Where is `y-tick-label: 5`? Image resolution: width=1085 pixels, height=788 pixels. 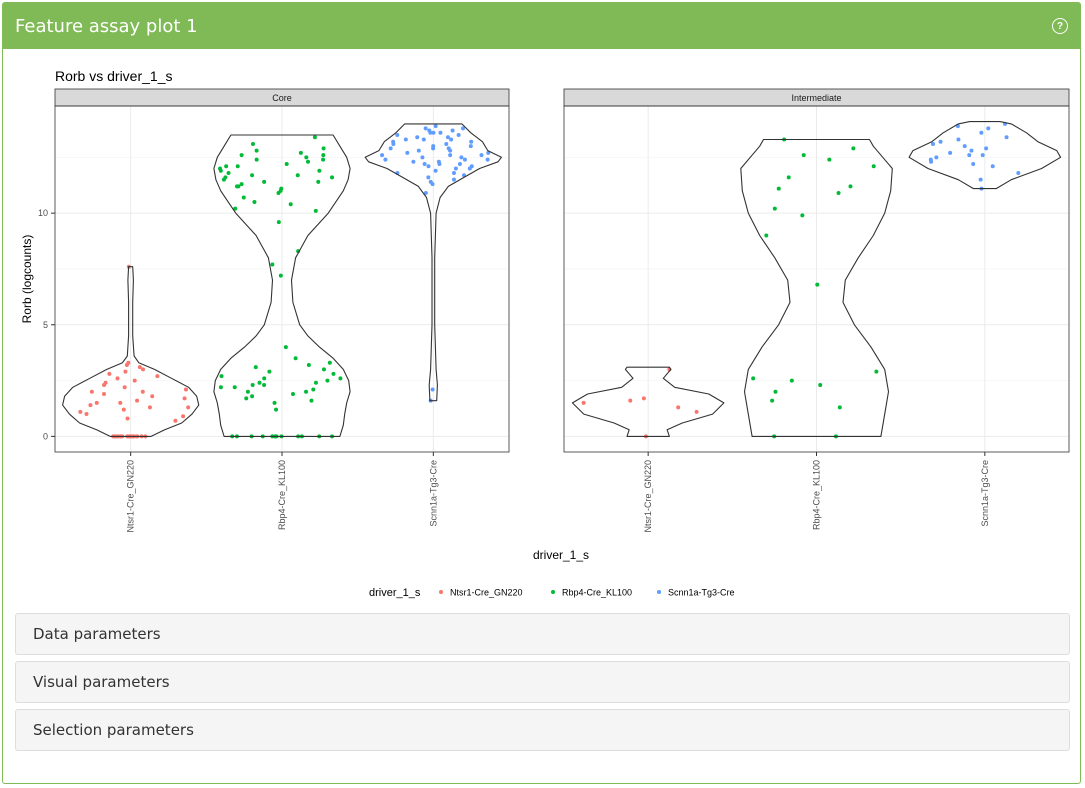 y-tick-label: 5 is located at coordinates (45, 325).